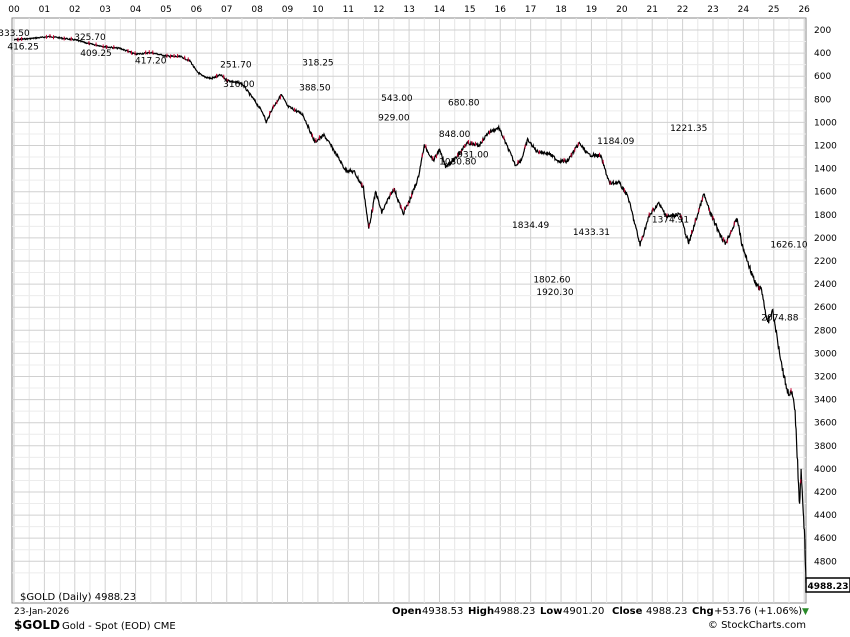  What do you see at coordinates (670, 220) in the screenshot?
I see `price-annotation: 1374.91` at bounding box center [670, 220].